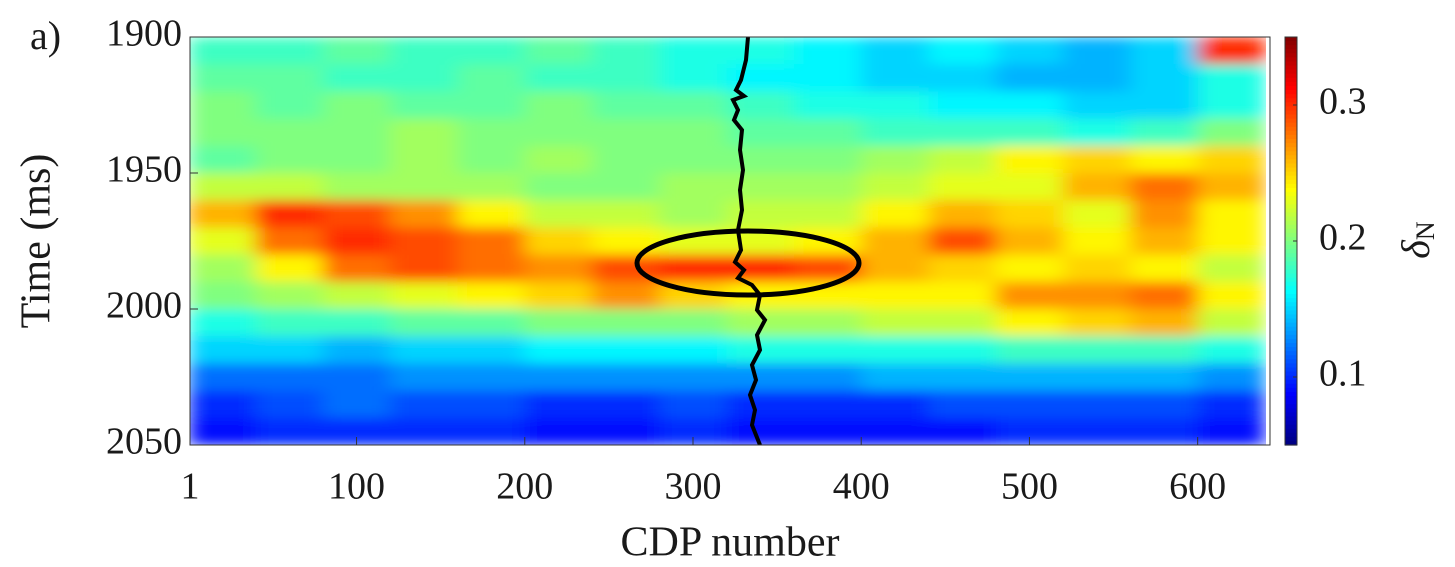 The image size is (1455, 567). I want to click on colorbar-tick-label: 0.3, so click(1343, 102).